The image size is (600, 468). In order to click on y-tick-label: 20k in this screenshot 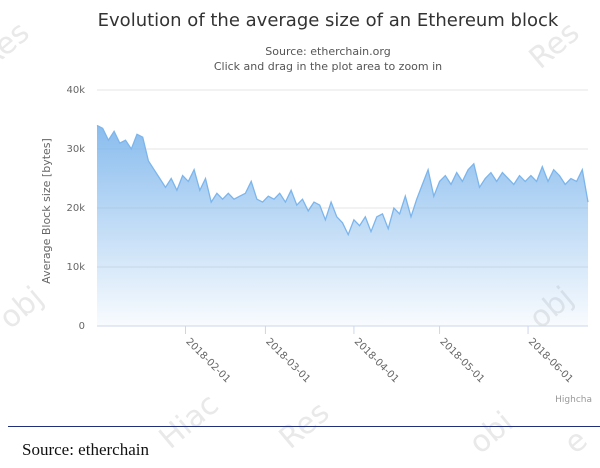, I will do `click(75, 208)`.